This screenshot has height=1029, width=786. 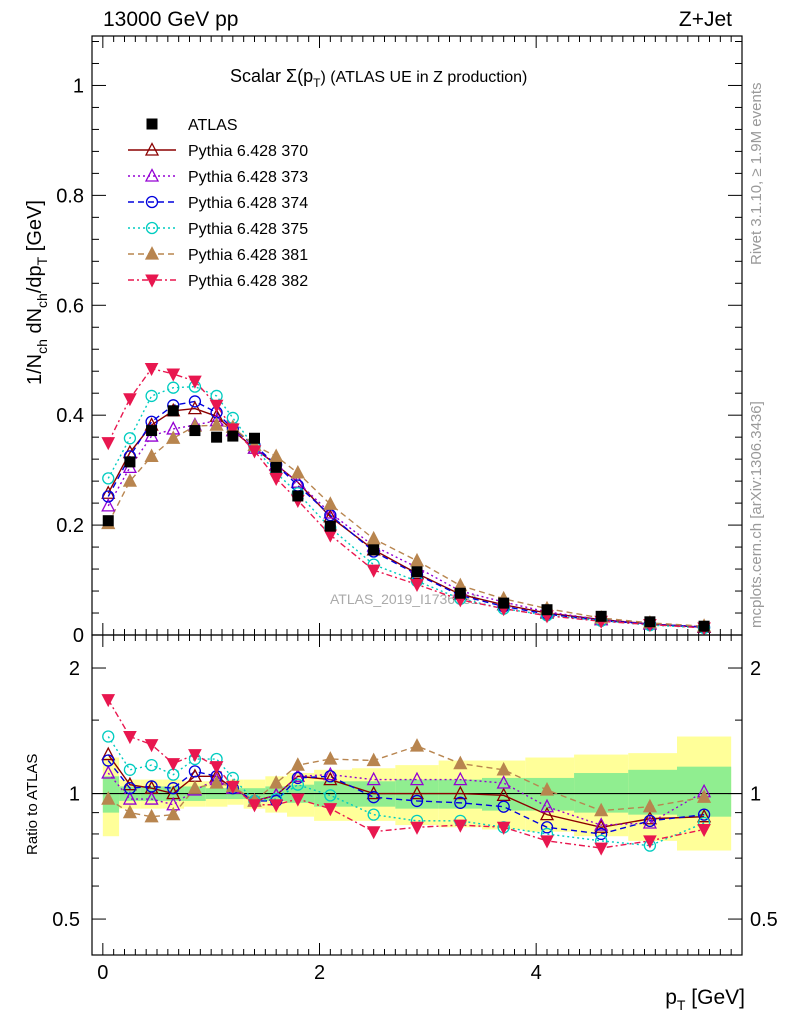 What do you see at coordinates (248, 255) in the screenshot?
I see `legend-label: Pythia 6.428 381` at bounding box center [248, 255].